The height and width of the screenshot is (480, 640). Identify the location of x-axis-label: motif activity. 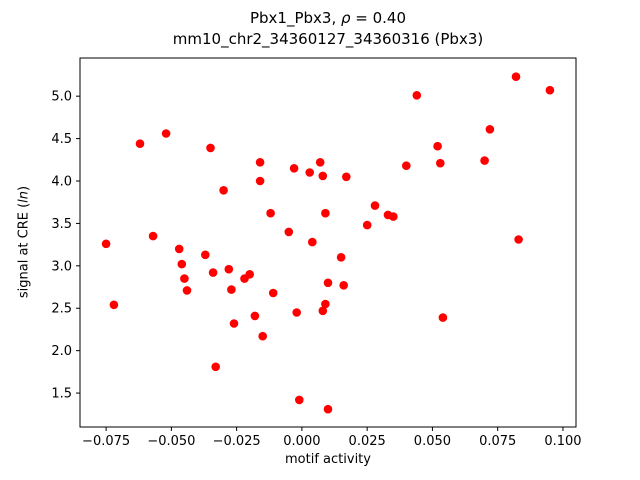
(328, 459).